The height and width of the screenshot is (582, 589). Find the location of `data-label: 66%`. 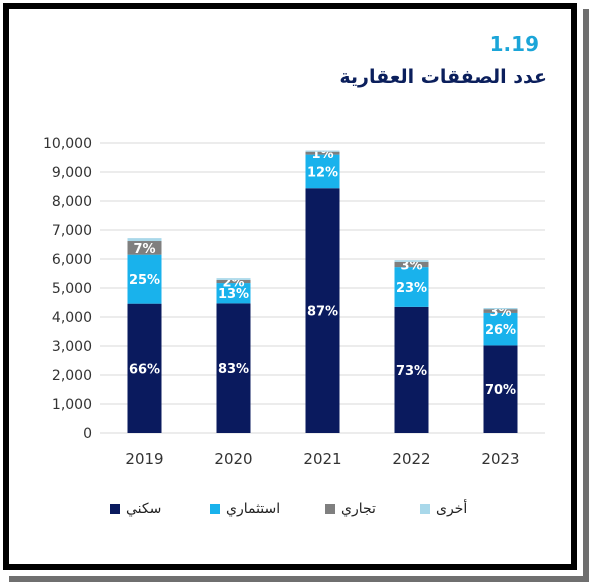

data-label: 66% is located at coordinates (144, 369).